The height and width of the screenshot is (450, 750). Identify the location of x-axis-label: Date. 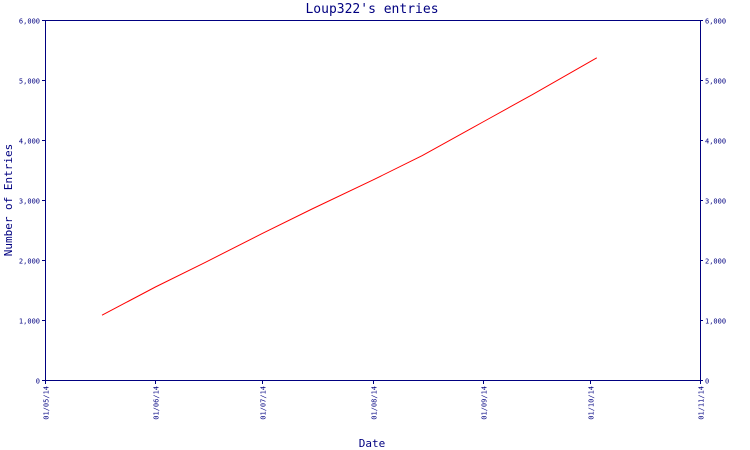
(372, 443).